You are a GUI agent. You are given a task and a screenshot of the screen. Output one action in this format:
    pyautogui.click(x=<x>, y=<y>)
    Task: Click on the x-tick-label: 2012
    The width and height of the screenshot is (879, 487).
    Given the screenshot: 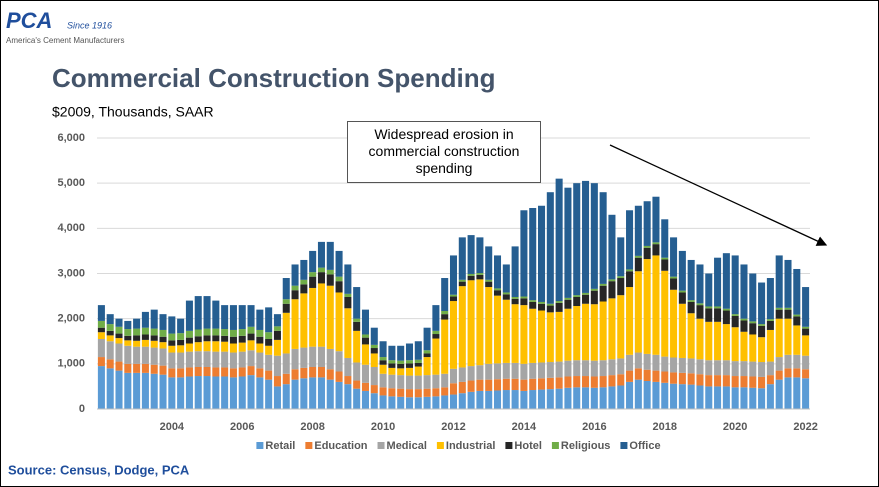 What is the action you would take?
    pyautogui.click(x=453, y=427)
    